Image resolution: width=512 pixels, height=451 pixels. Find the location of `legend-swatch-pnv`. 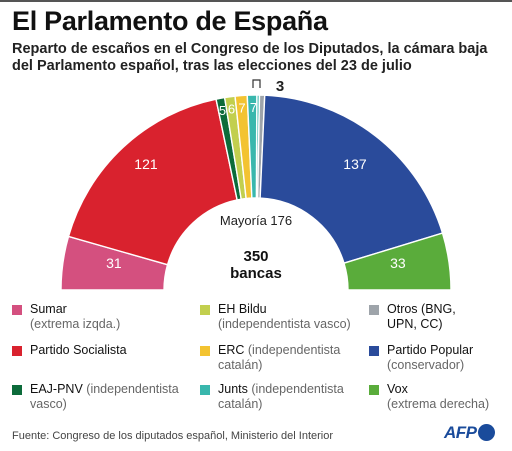

legend-swatch-pnv is located at coordinates (17, 390).